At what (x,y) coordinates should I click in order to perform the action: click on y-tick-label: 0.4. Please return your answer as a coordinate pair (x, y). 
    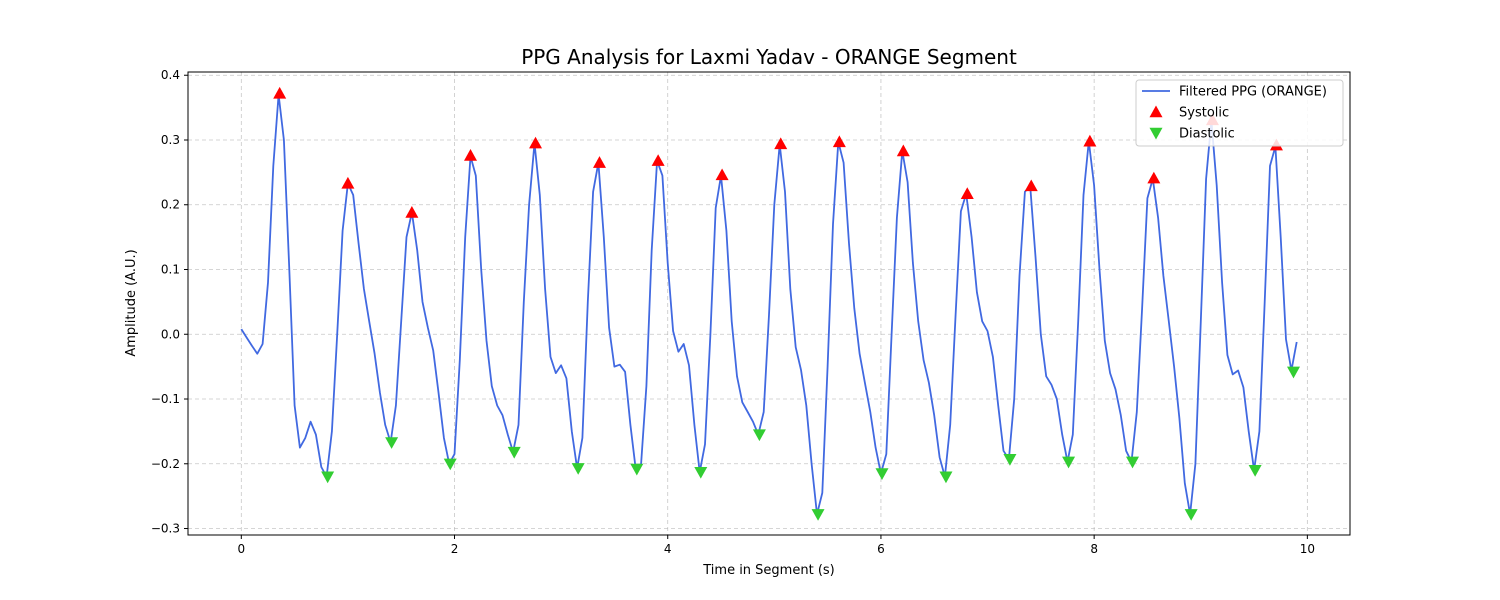
    Looking at the image, I should click on (170, 75).